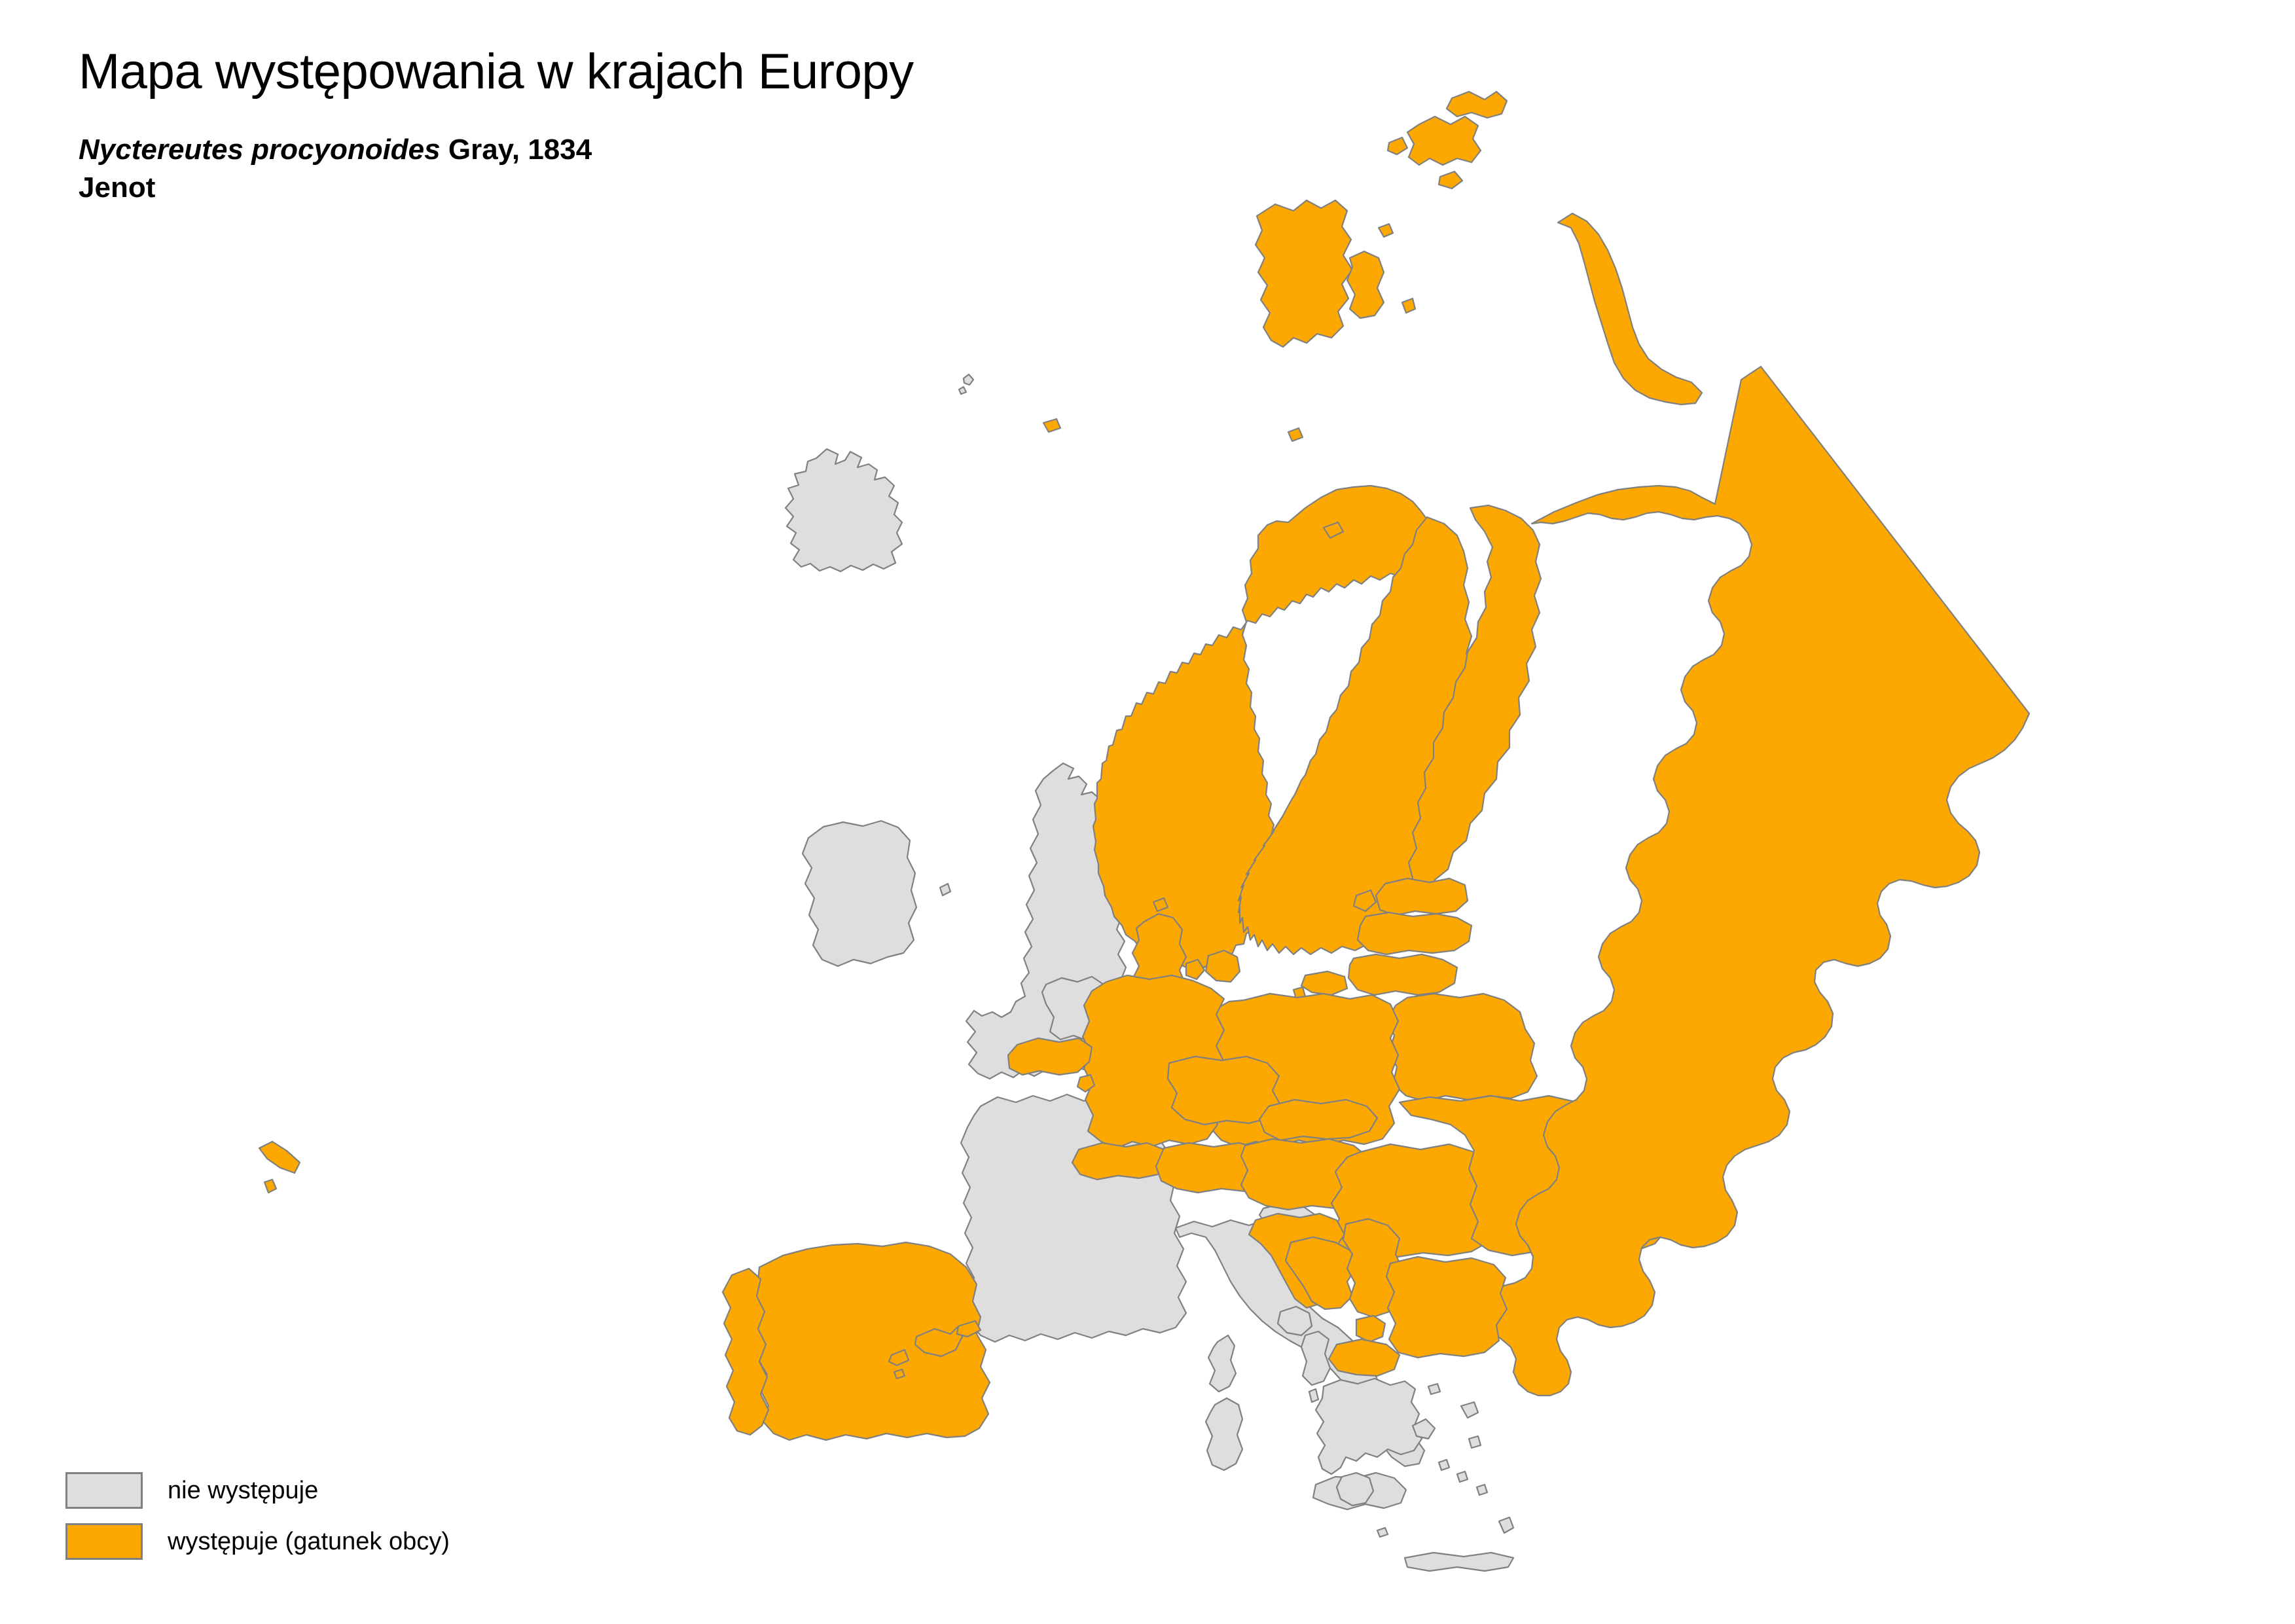 This screenshot has height=1624, width=2295. Describe the element at coordinates (1321, 1273) in the screenshot. I see `country-bosnia` at that location.